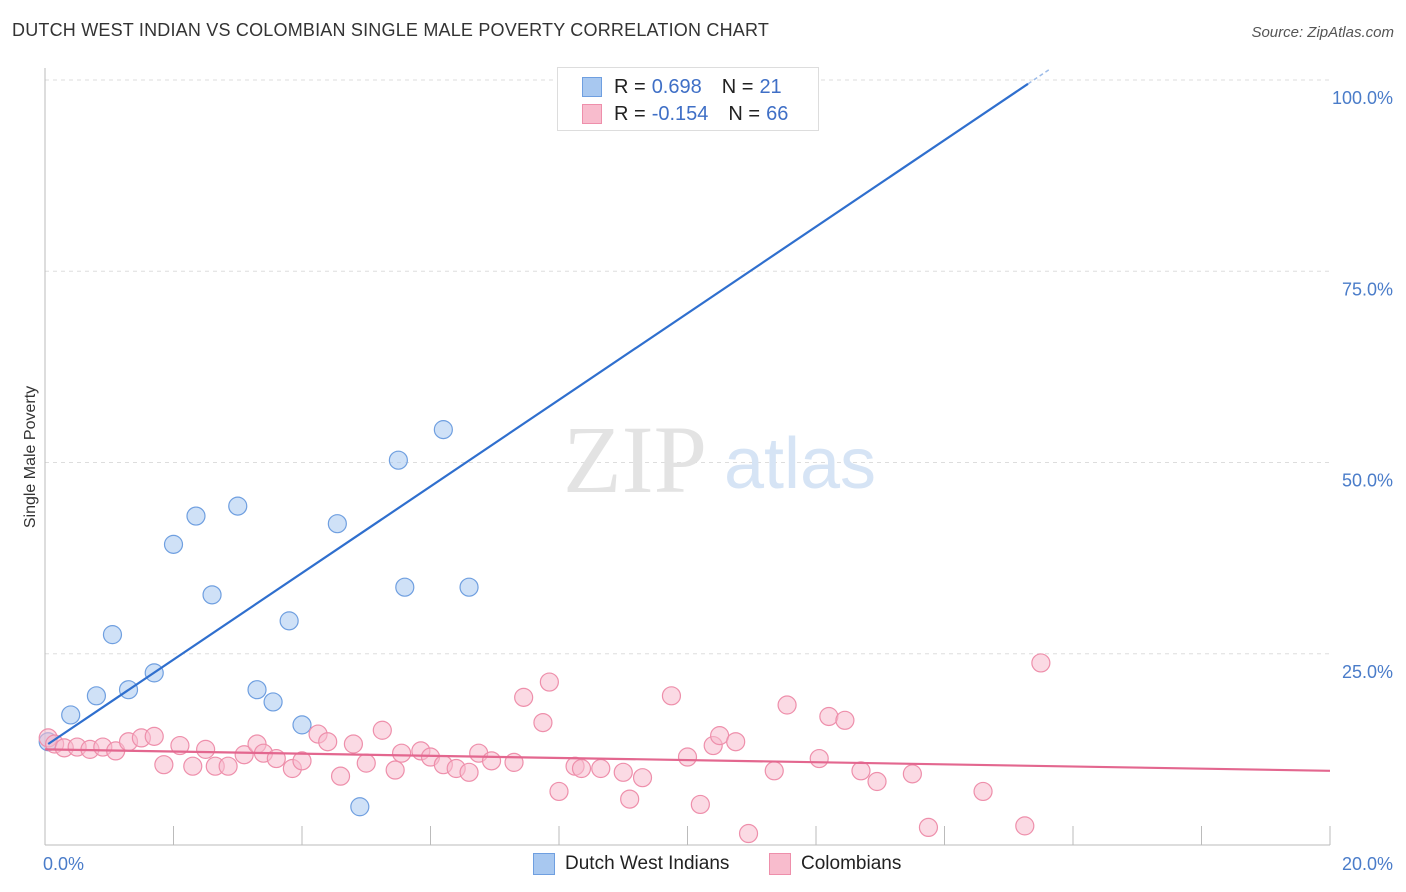 The image size is (1406, 892). I want to click on bottom-legend-colombians: Colombians, so click(835, 864).